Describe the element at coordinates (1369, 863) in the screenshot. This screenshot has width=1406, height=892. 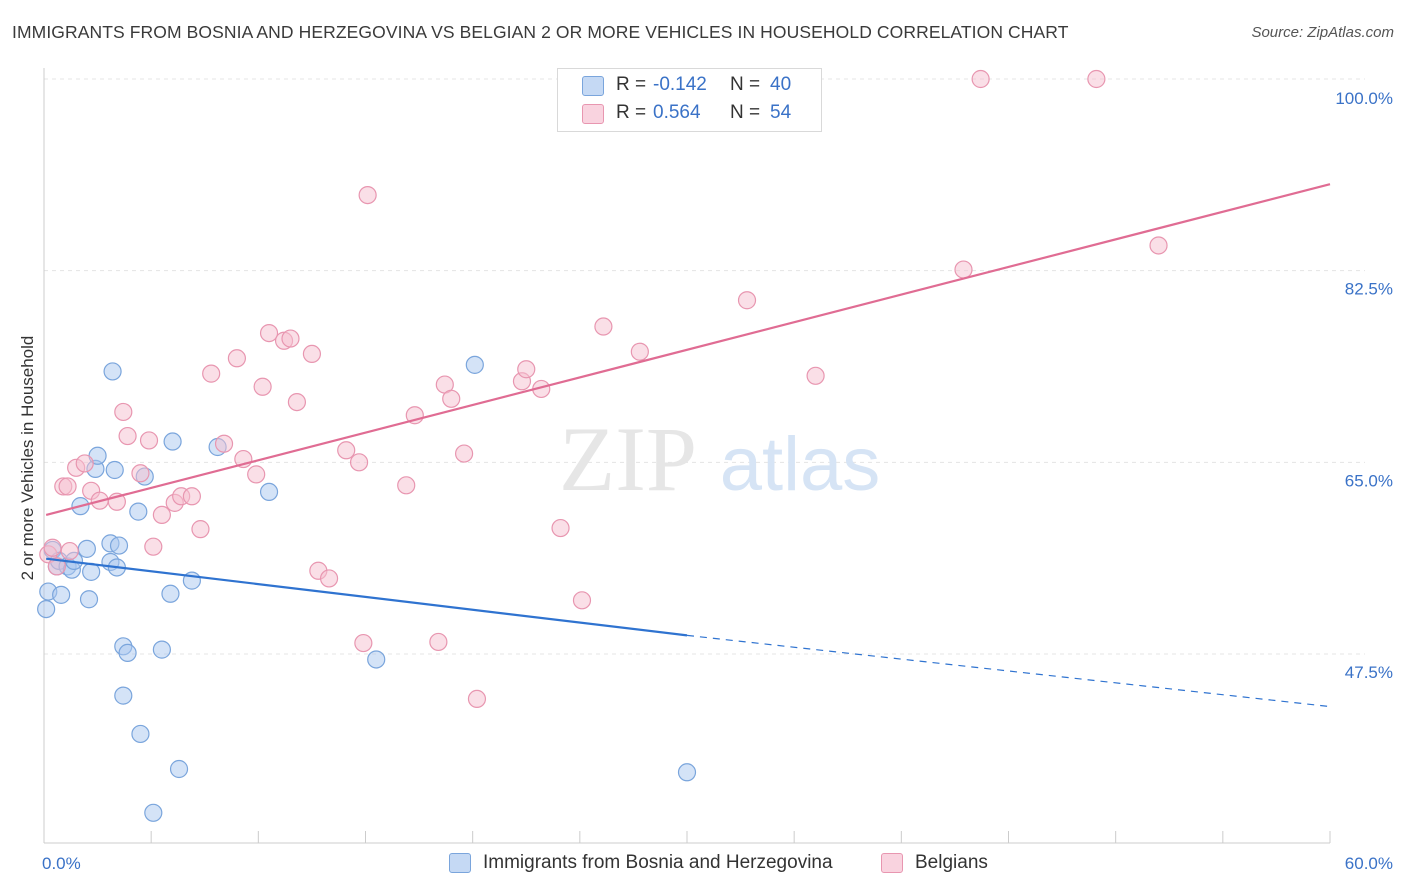
I see `x-tick-label: 60.0%` at that location.